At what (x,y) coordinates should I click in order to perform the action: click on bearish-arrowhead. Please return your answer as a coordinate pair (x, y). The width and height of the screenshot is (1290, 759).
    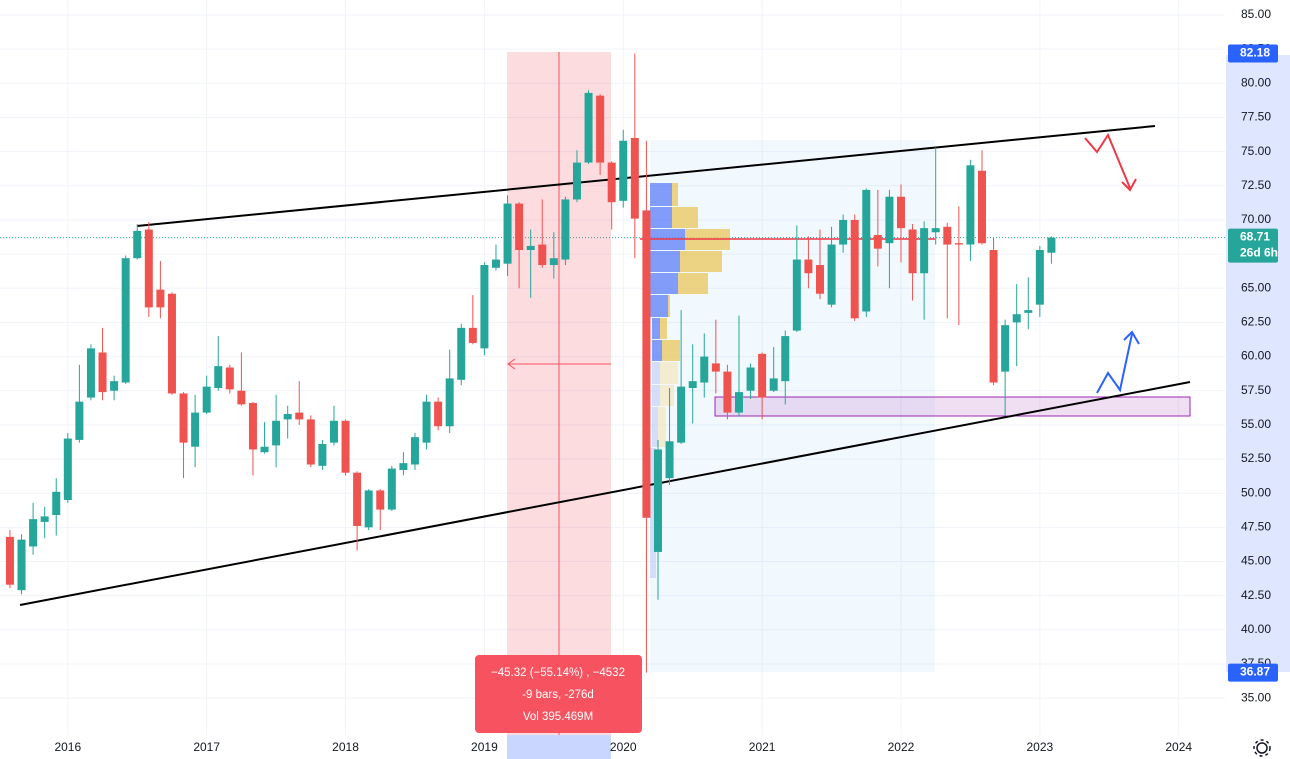
    Looking at the image, I should click on (1129, 185).